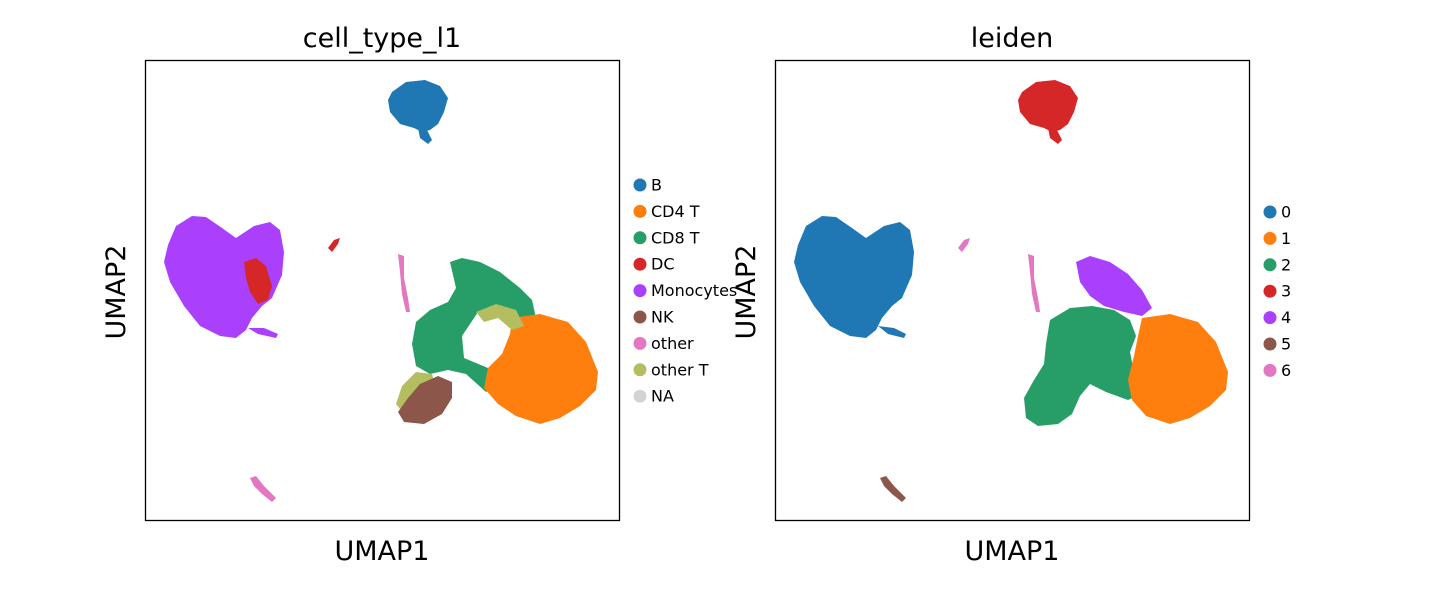 The width and height of the screenshot is (1449, 600). What do you see at coordinates (258, 281) in the screenshot?
I see `cluster-dc-main` at bounding box center [258, 281].